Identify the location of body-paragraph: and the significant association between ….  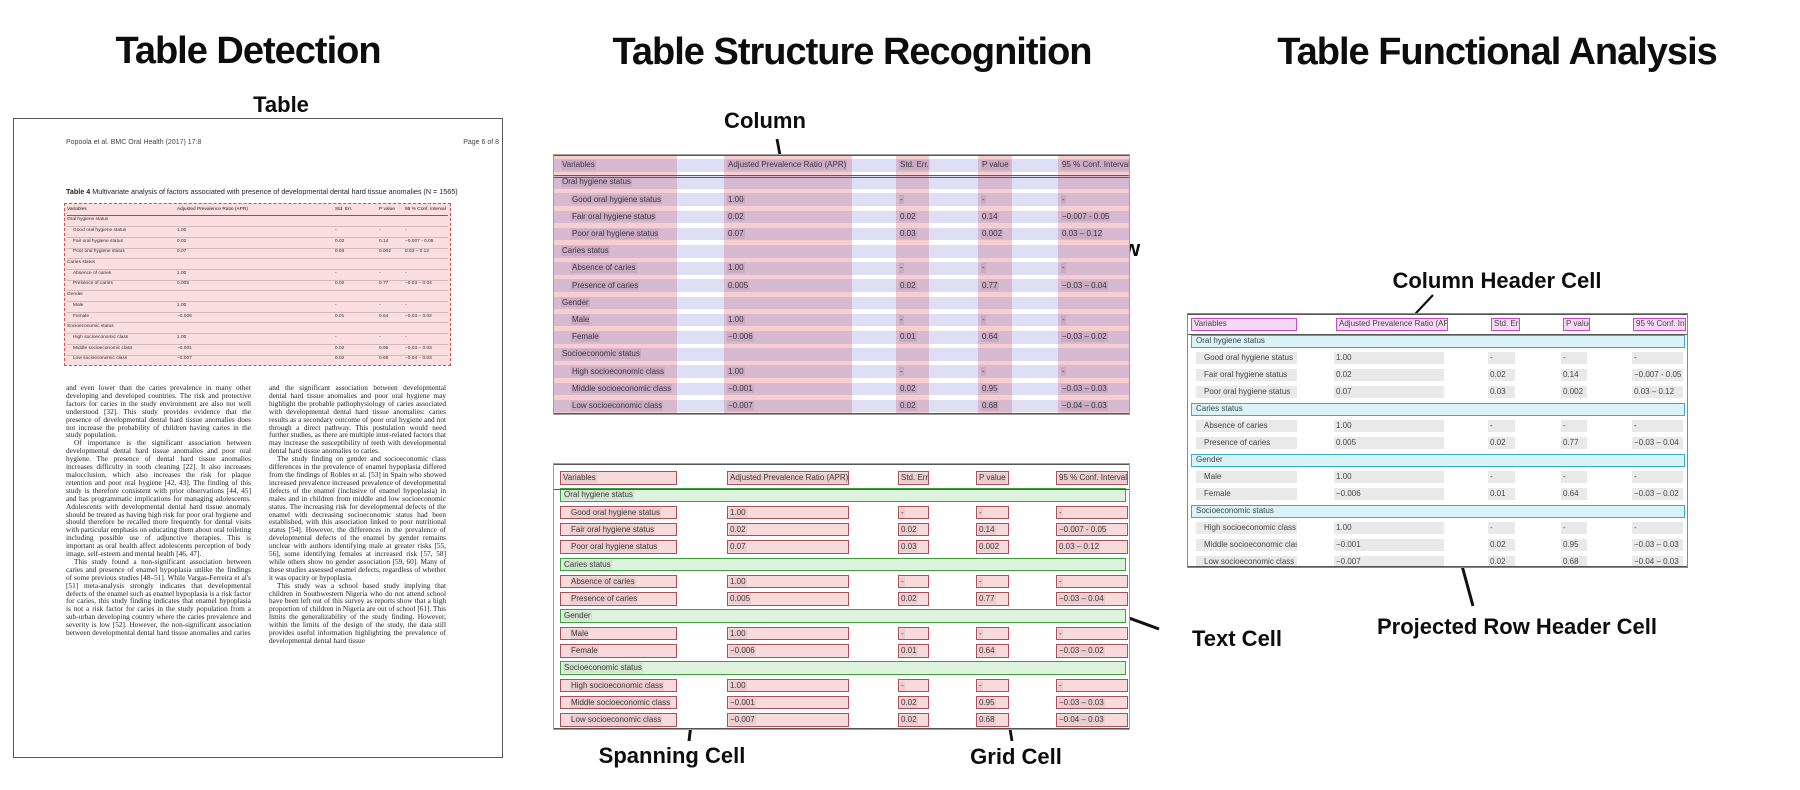
(357, 419).